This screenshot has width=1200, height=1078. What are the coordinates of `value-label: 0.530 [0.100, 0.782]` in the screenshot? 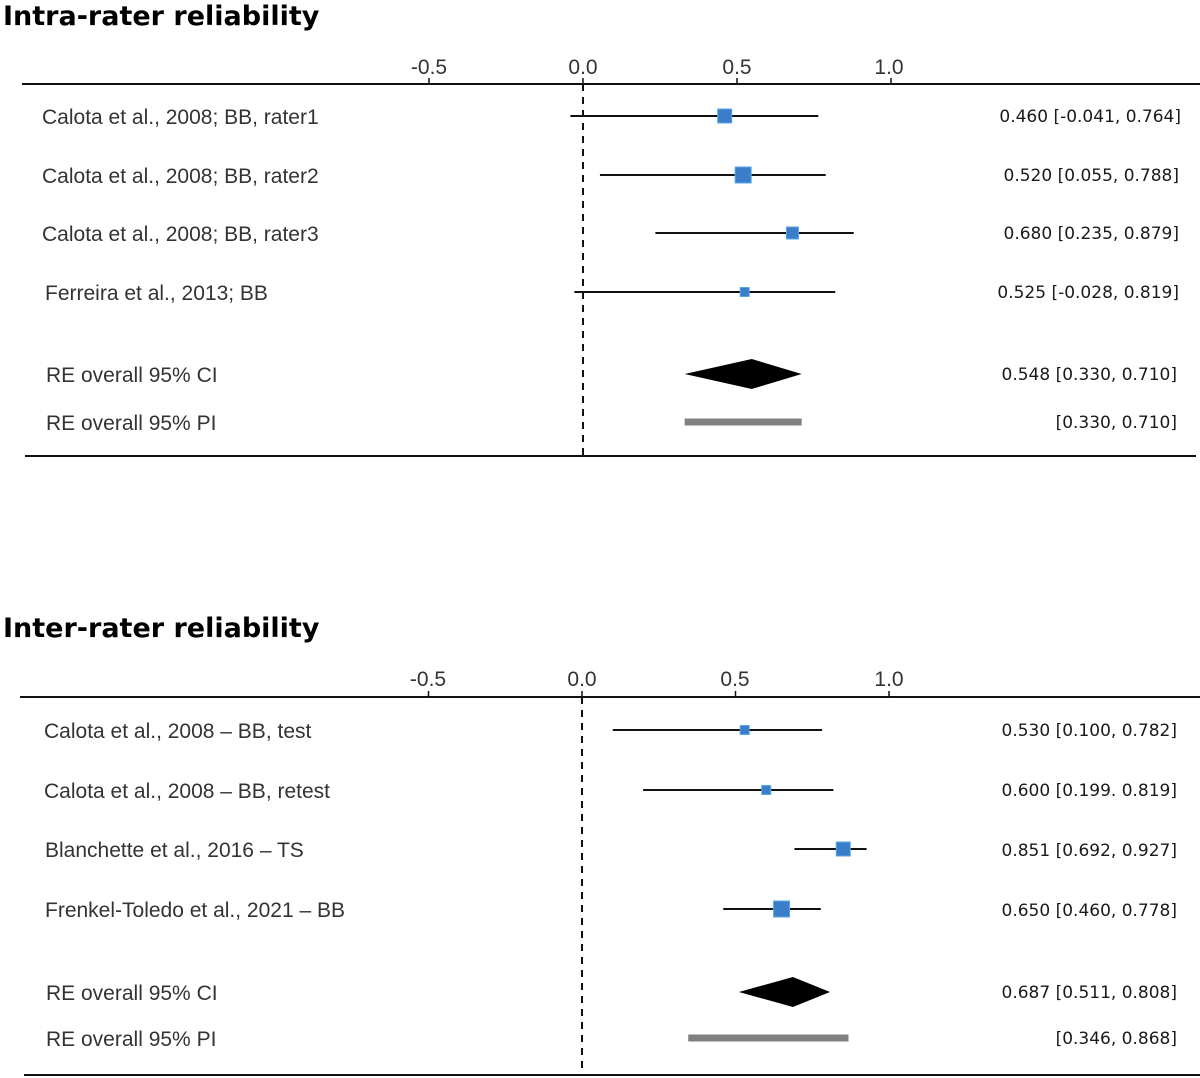 It's located at (1089, 731).